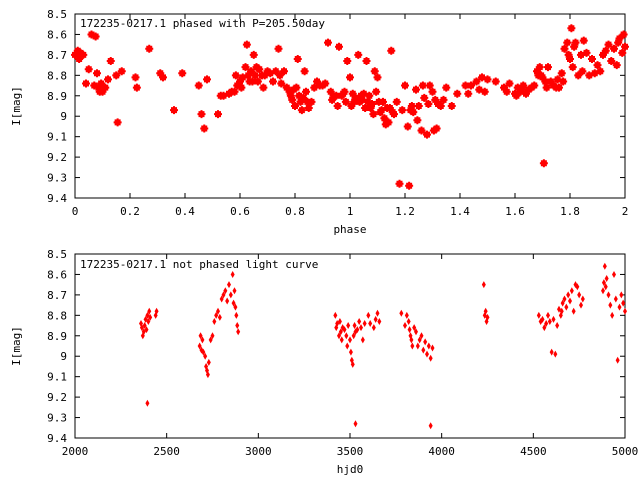  What do you see at coordinates (460, 211) in the screenshot?
I see `x-tick-label: 1.4` at bounding box center [460, 211].